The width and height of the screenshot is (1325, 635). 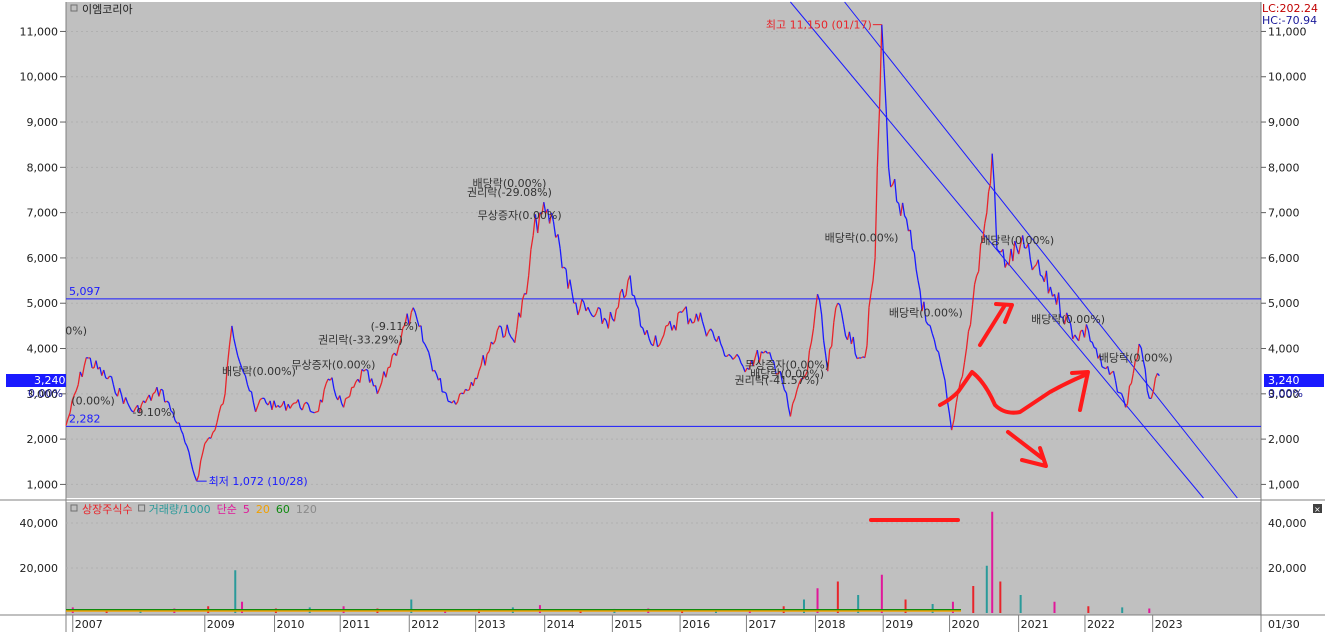 I want to click on hc-label: HC:-70.94, so click(x=1289, y=20).